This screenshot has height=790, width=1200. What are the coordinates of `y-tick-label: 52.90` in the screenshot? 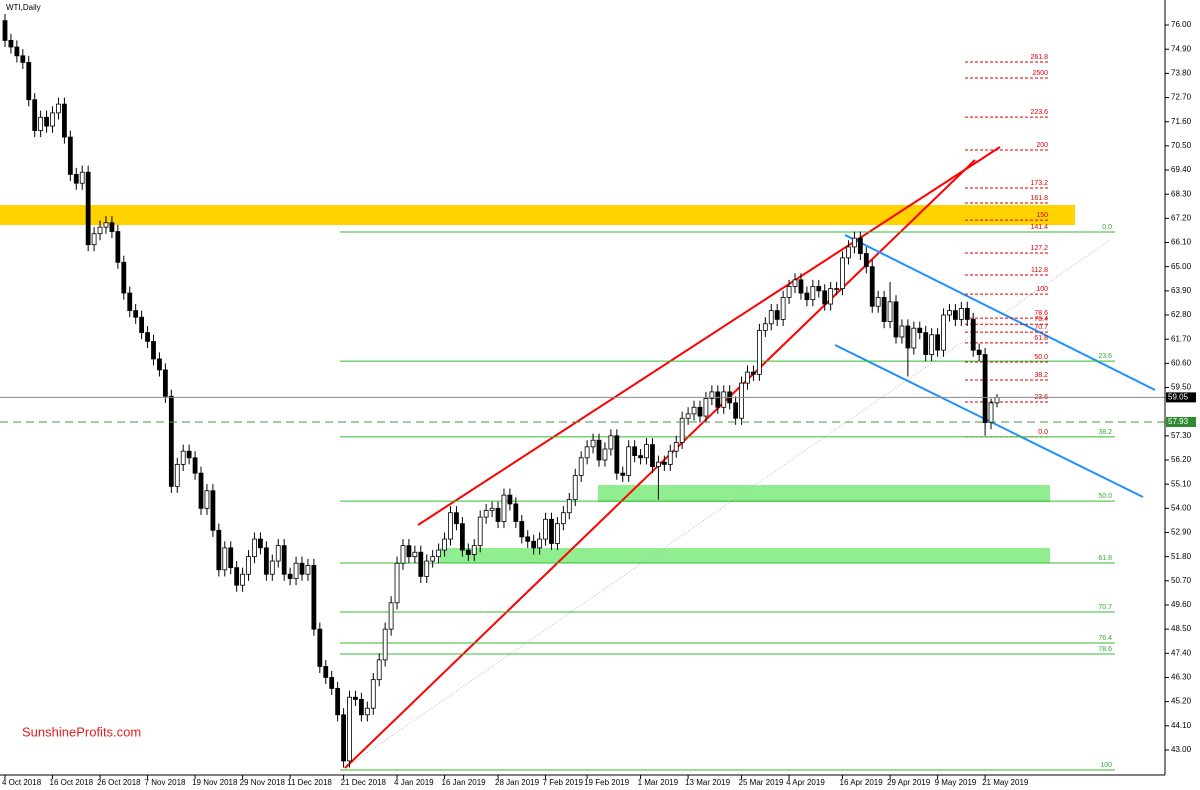 It's located at (1181, 532).